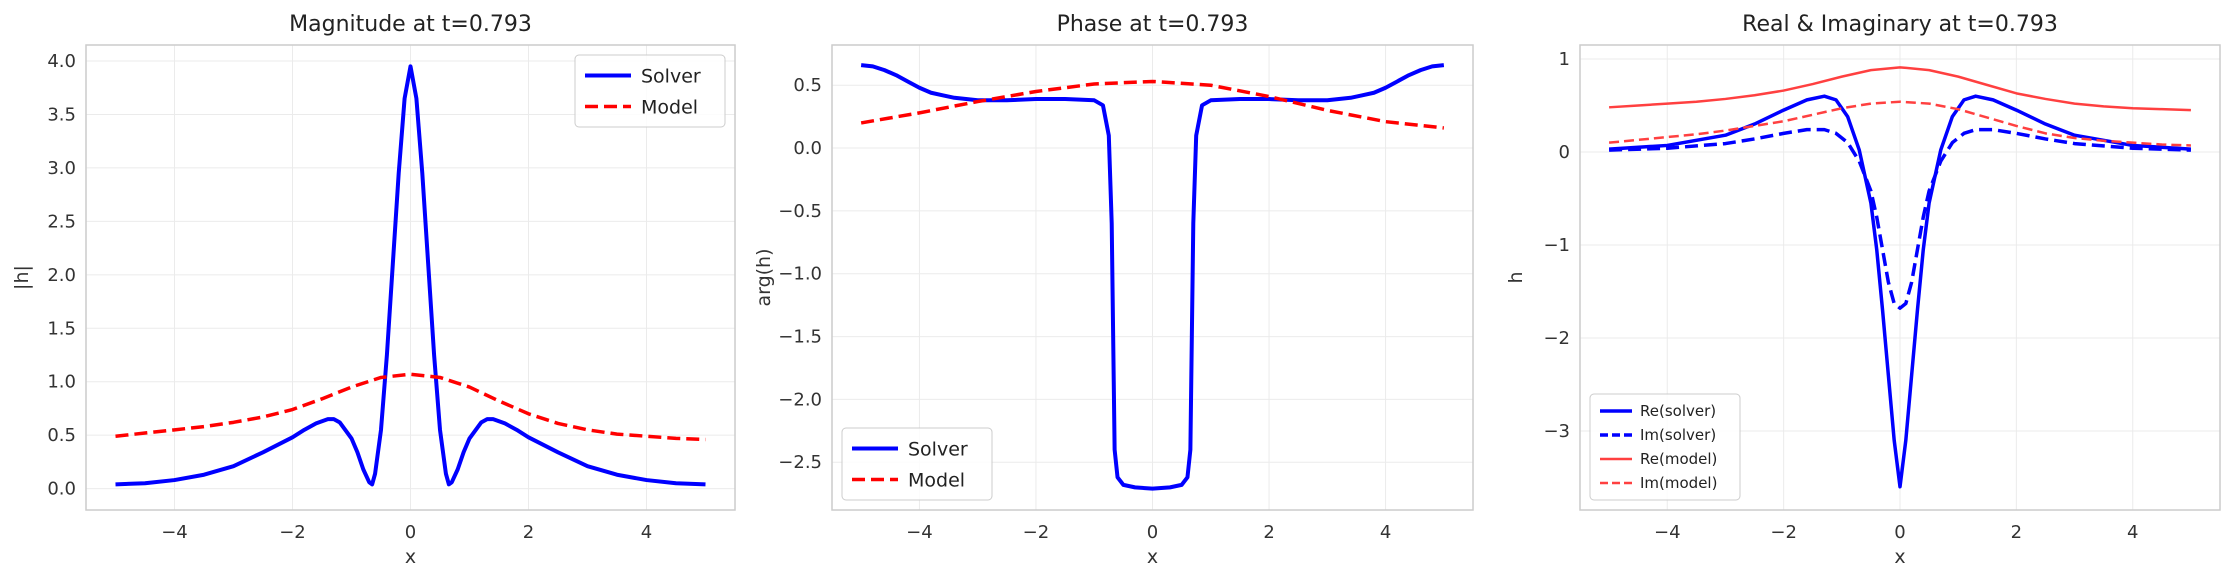  Describe the element at coordinates (1678, 483) in the screenshot. I see `legend-entry: Im(model)` at that location.